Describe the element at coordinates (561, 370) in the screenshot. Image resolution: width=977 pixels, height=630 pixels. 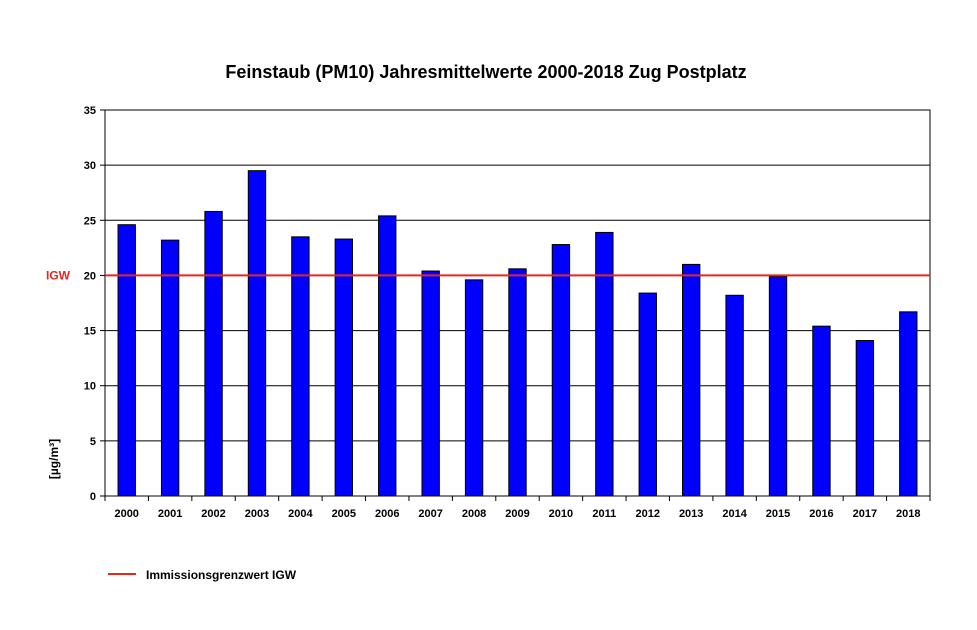
I see `bar-2010` at that location.